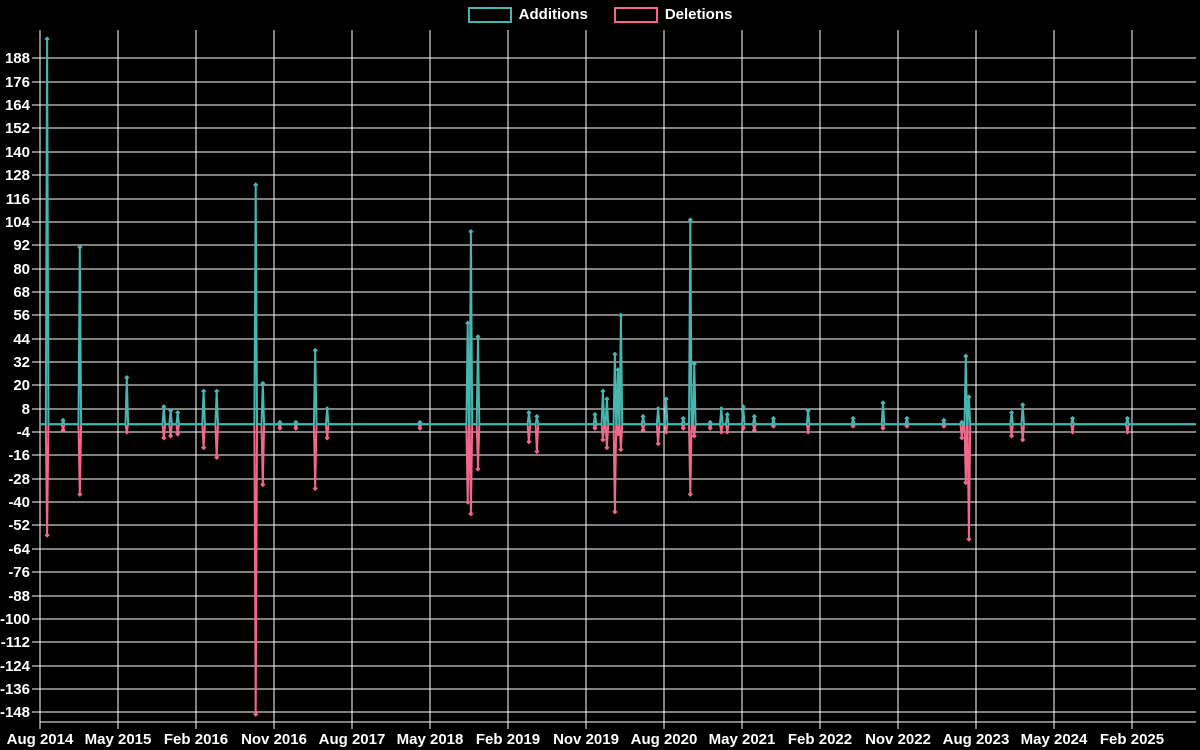 The height and width of the screenshot is (750, 1200). Describe the element at coordinates (118, 739) in the screenshot. I see `x-tick-label: May 2015` at that location.